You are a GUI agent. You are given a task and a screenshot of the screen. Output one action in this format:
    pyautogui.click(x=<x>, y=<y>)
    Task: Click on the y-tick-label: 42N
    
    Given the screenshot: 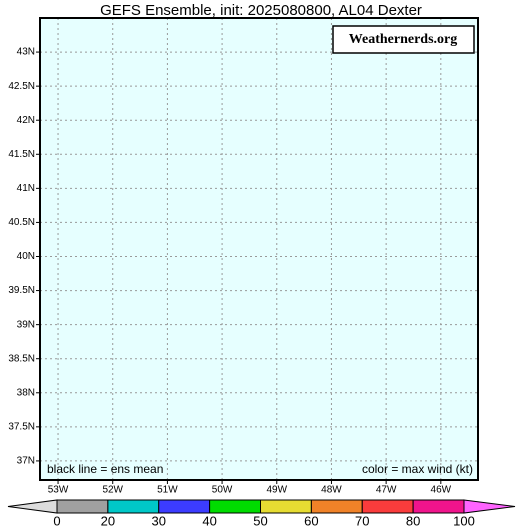 What is the action you would take?
    pyautogui.click(x=26, y=120)
    